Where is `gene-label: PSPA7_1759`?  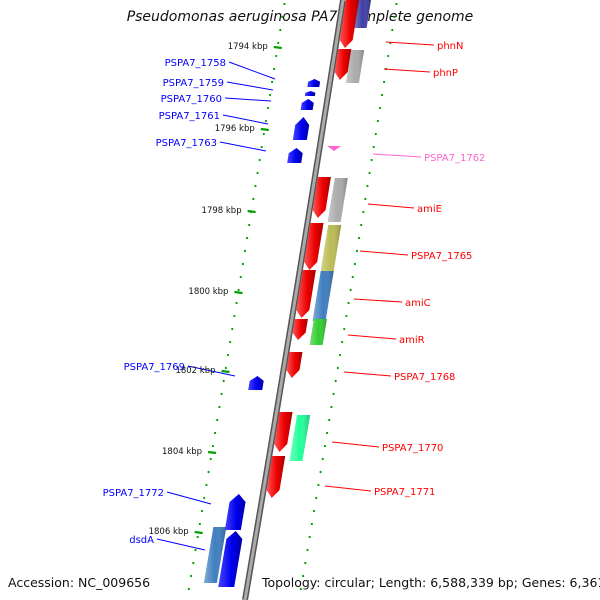 gene-label: PSPA7_1759 is located at coordinates (193, 83).